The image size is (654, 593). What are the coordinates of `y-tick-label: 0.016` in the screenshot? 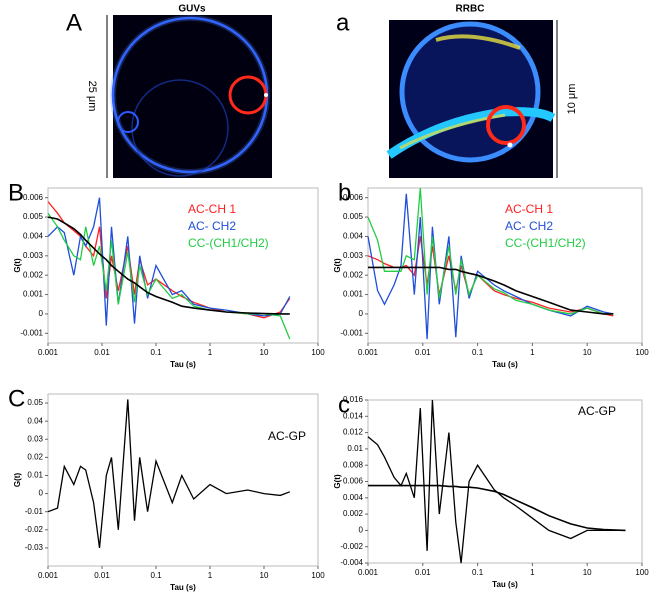 It's located at (353, 399).